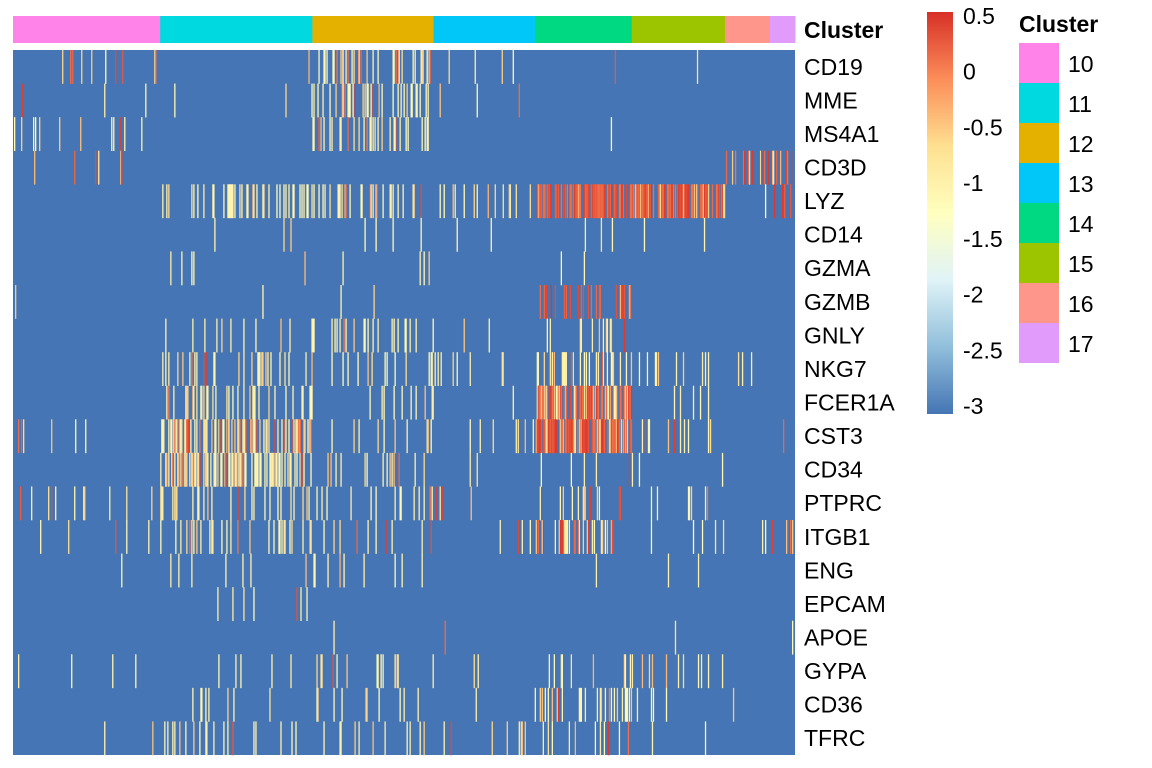  What do you see at coordinates (983, 350) in the screenshot?
I see `colorbar-tick-label: -2.5` at bounding box center [983, 350].